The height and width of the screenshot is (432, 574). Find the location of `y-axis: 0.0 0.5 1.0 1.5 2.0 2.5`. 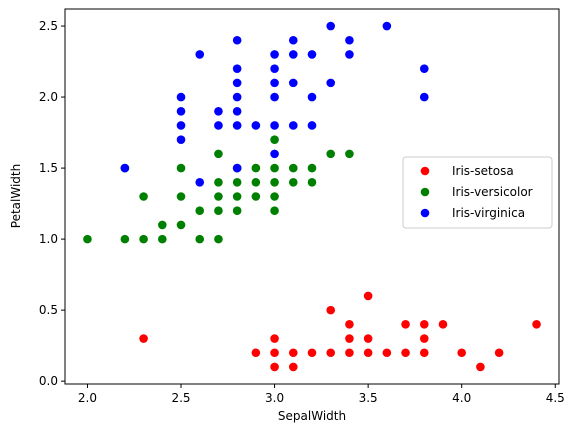

y-axis: 0.0 0.5 1.0 1.5 2.0 2.5 is located at coordinates (52, 203).